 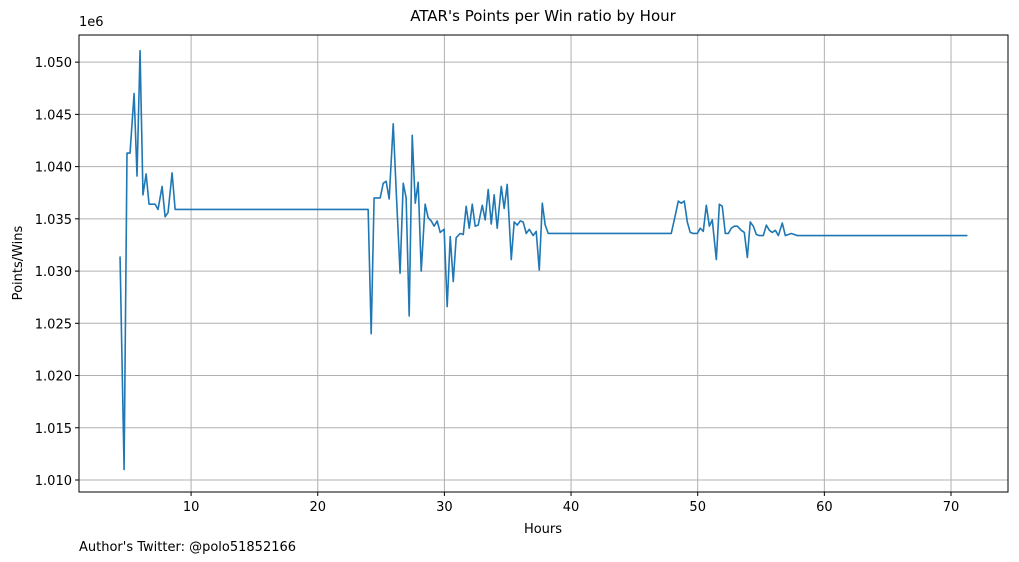 I want to click on x-tick-label: 20, so click(x=317, y=507).